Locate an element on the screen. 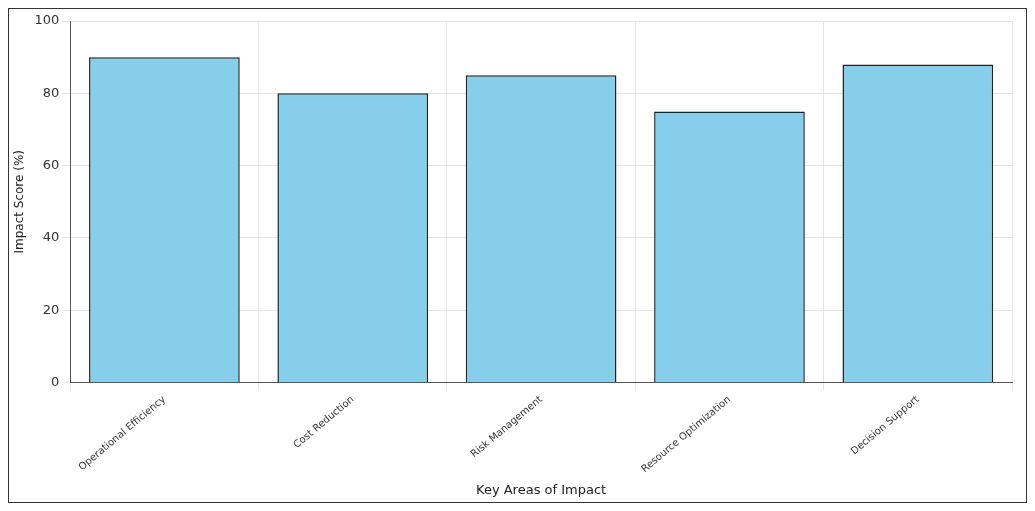  y-tick-label: 0 is located at coordinates (55, 381).